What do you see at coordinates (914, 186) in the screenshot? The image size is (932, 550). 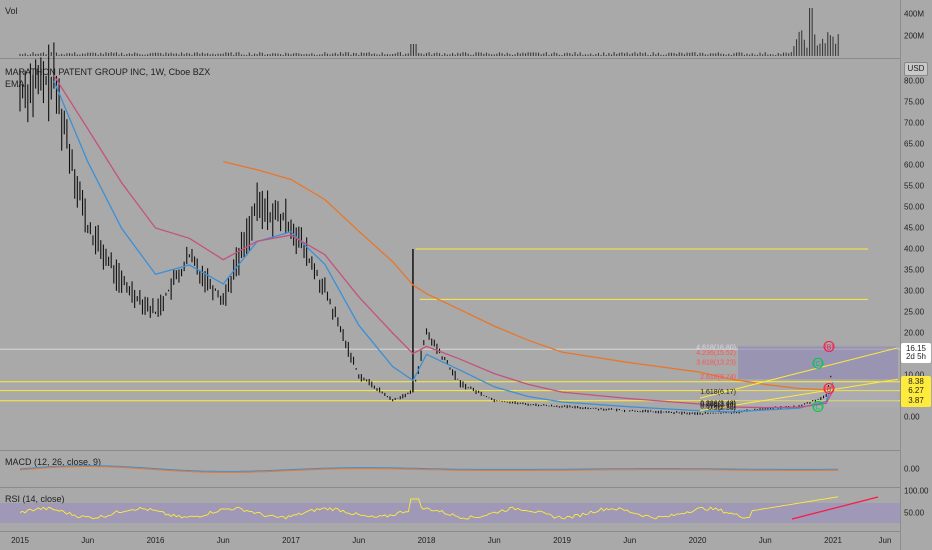 I see `price-tick: 55.00` at bounding box center [914, 186].